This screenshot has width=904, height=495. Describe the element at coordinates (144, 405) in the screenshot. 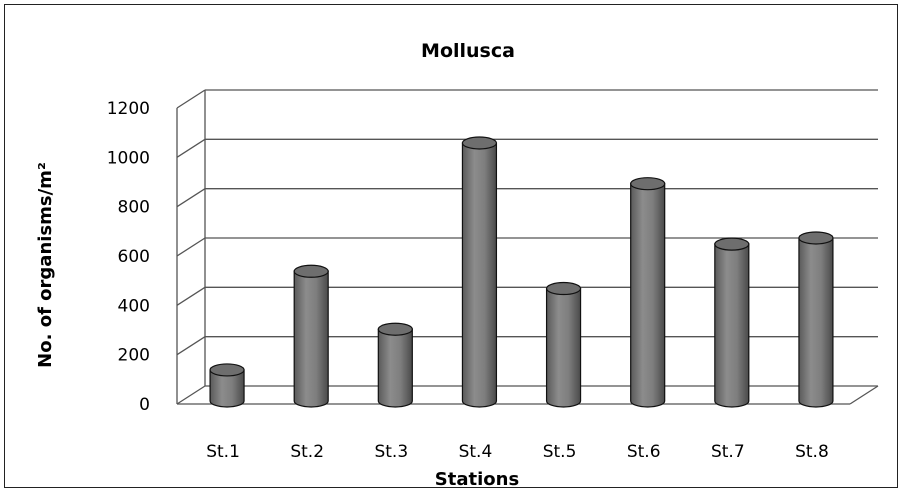

I see `y-tick-label: 0` at that location.